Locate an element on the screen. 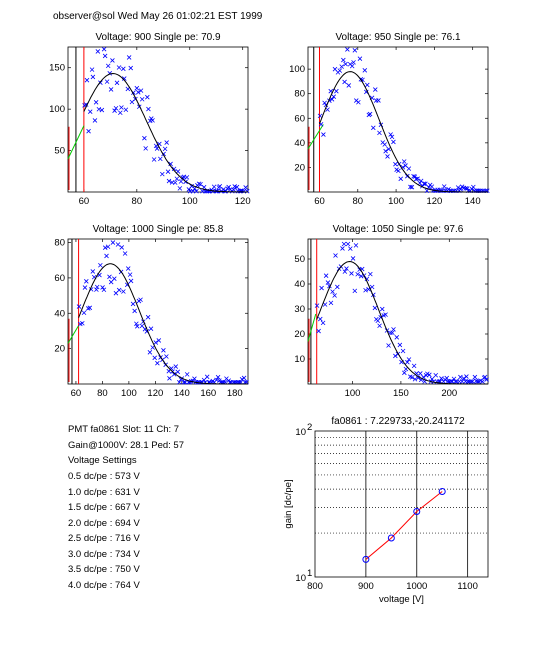 The height and width of the screenshot is (648, 540). x-tick-label: 900 is located at coordinates (366, 586).